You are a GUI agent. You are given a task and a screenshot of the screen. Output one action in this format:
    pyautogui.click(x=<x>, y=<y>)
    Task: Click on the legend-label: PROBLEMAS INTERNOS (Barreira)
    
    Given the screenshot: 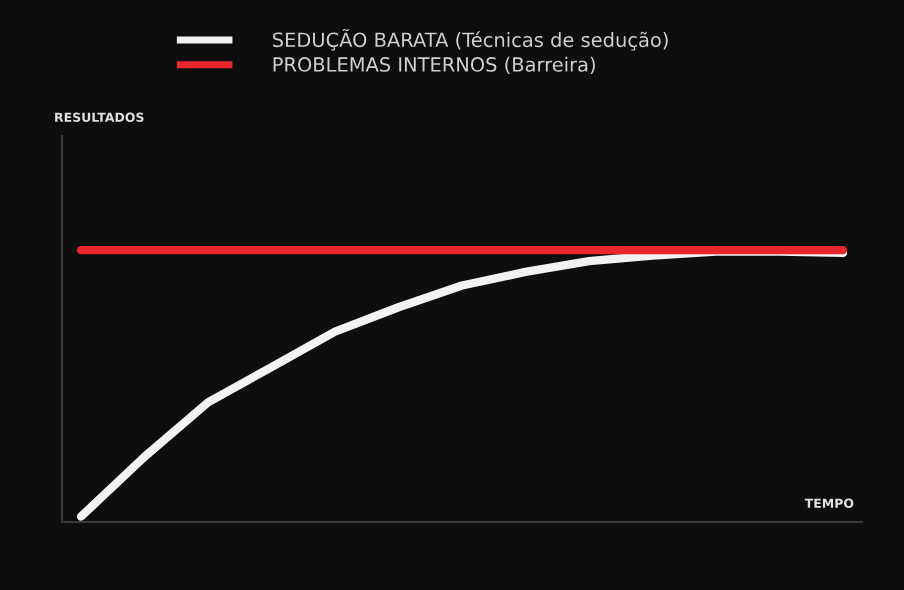 What is the action you would take?
    pyautogui.click(x=434, y=65)
    